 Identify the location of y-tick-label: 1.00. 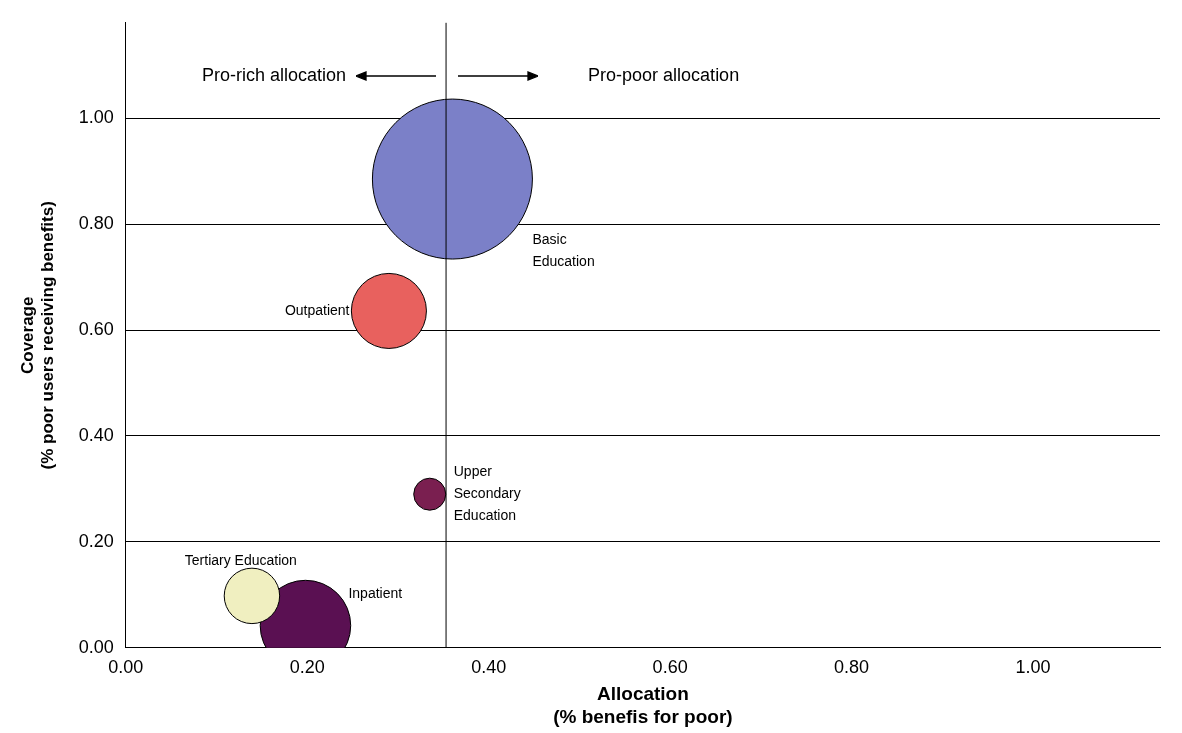
(96, 117).